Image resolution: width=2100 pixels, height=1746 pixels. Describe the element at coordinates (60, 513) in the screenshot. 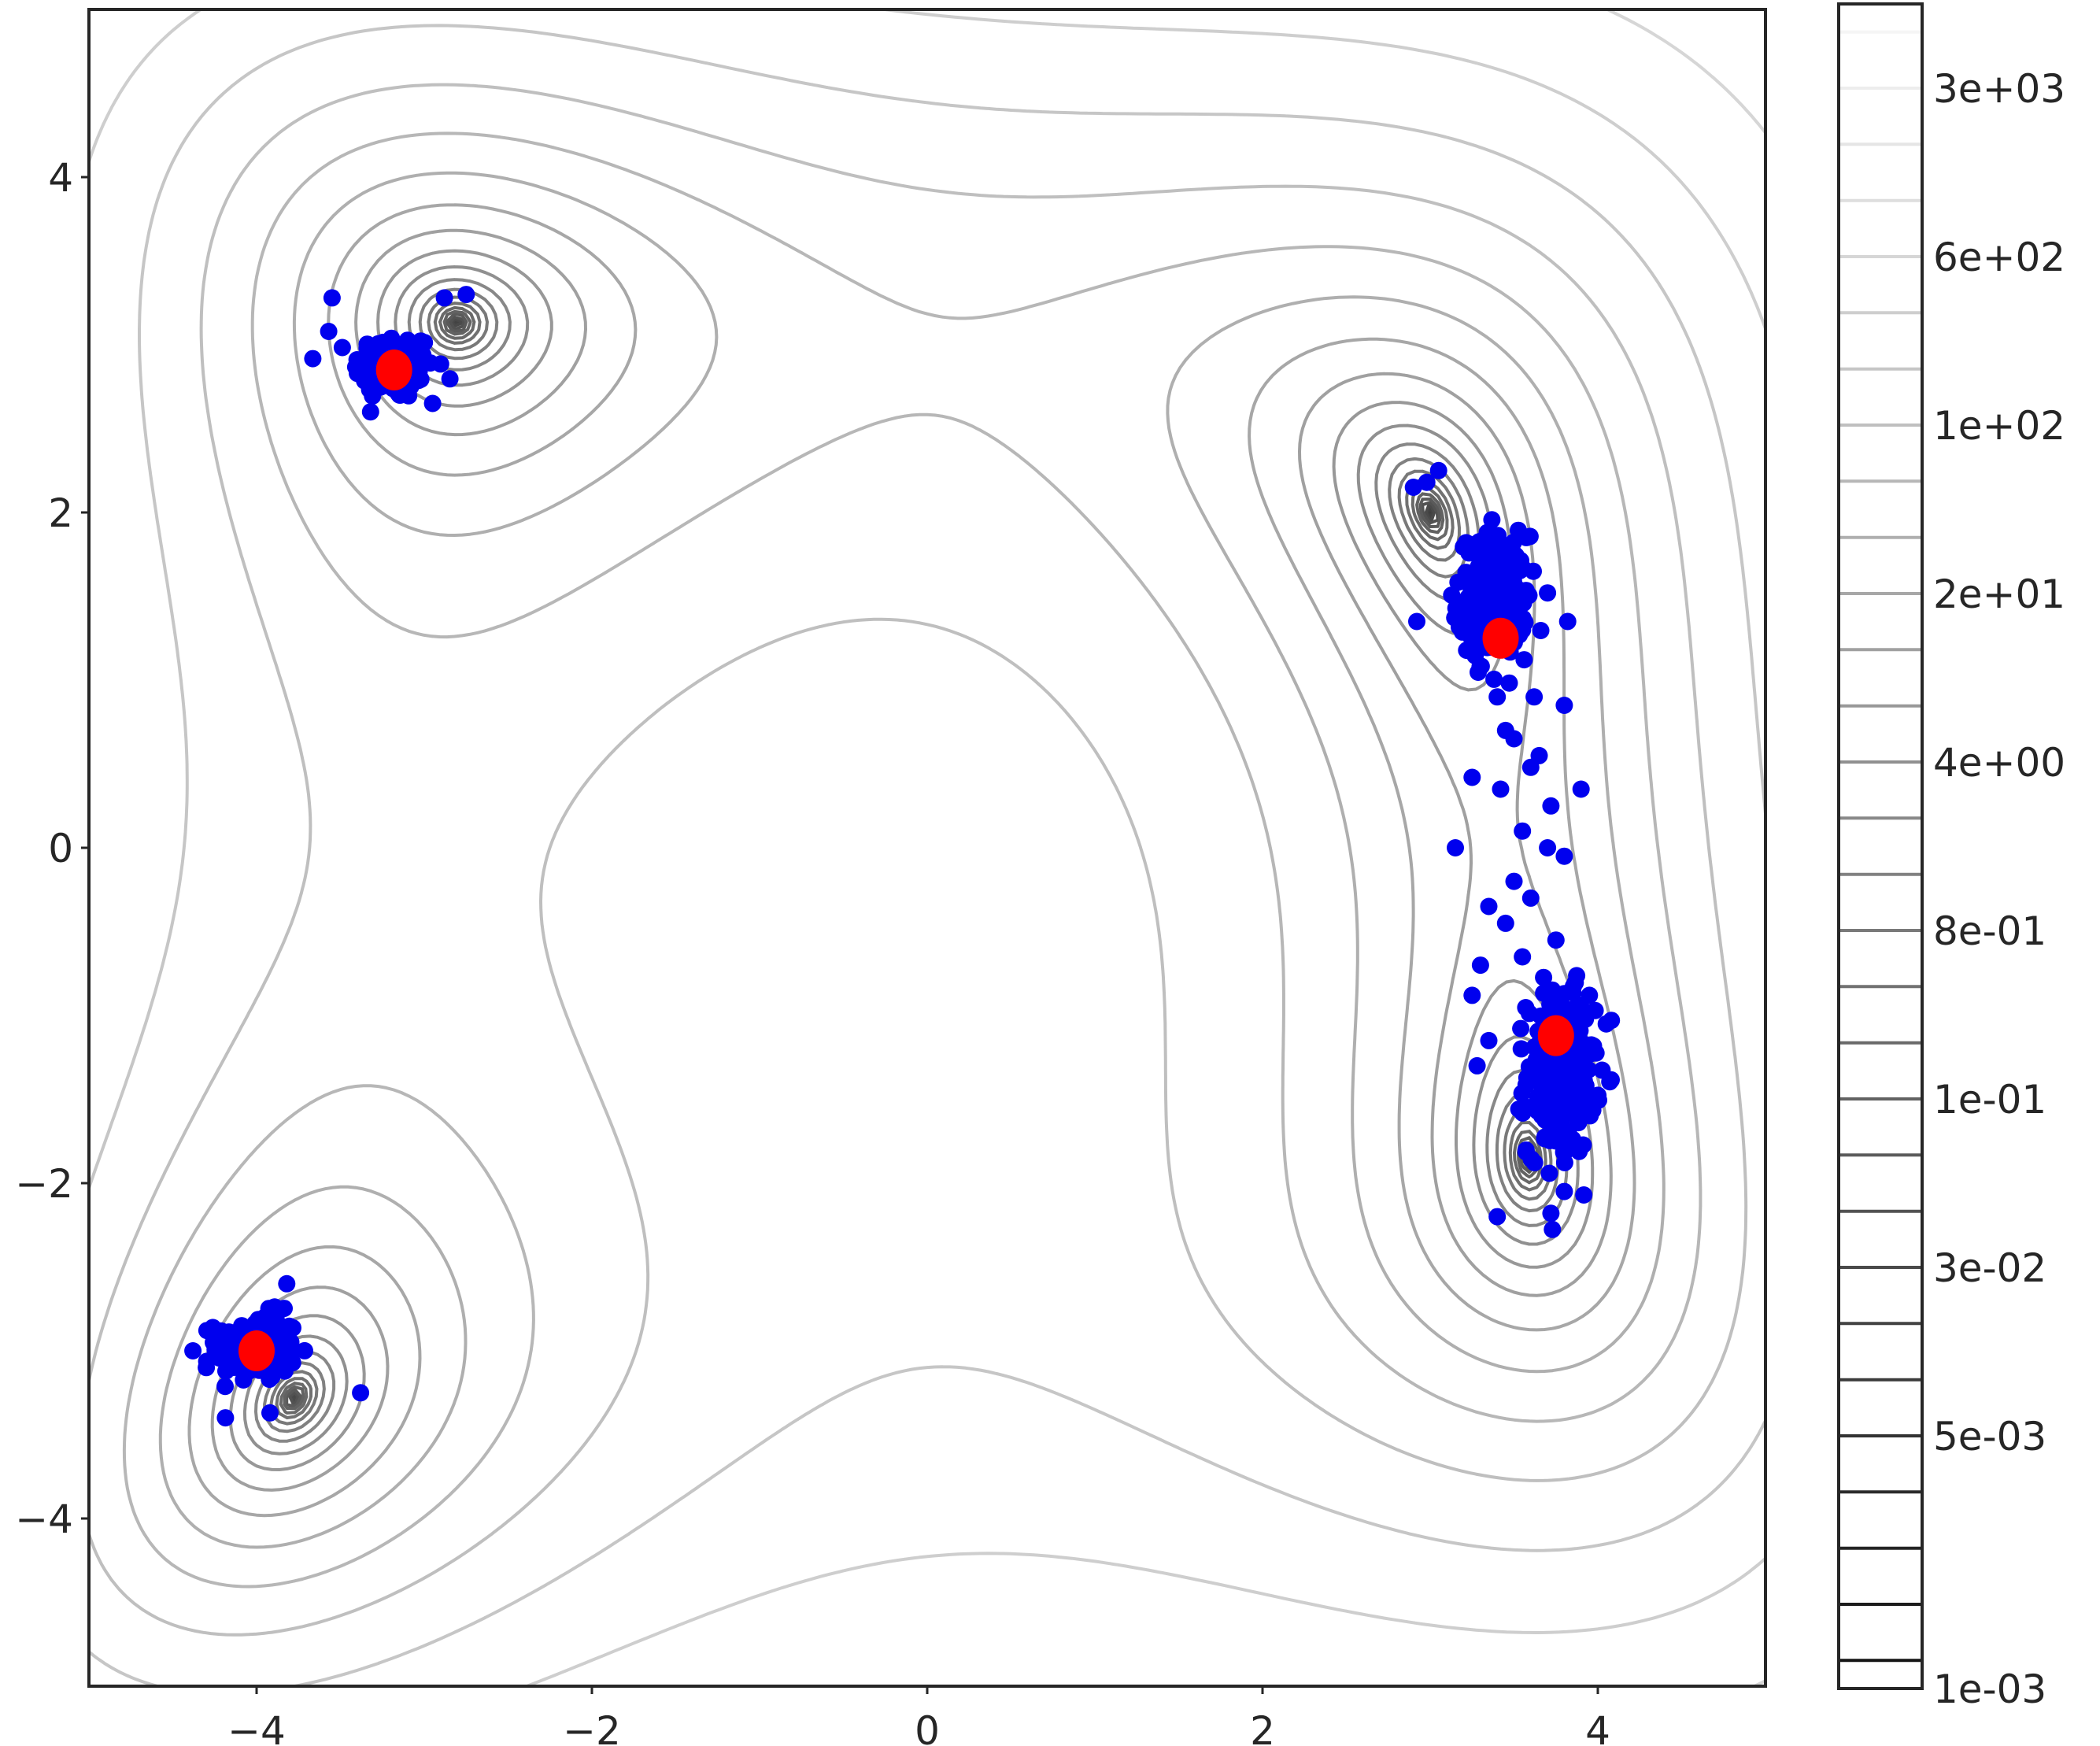

I see `y-tick-label: 2` at that location.